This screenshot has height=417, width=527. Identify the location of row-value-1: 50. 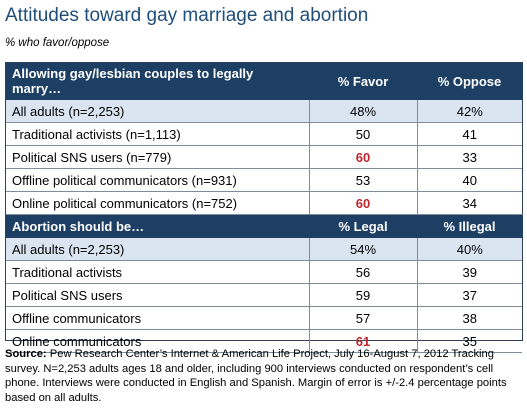
(363, 134).